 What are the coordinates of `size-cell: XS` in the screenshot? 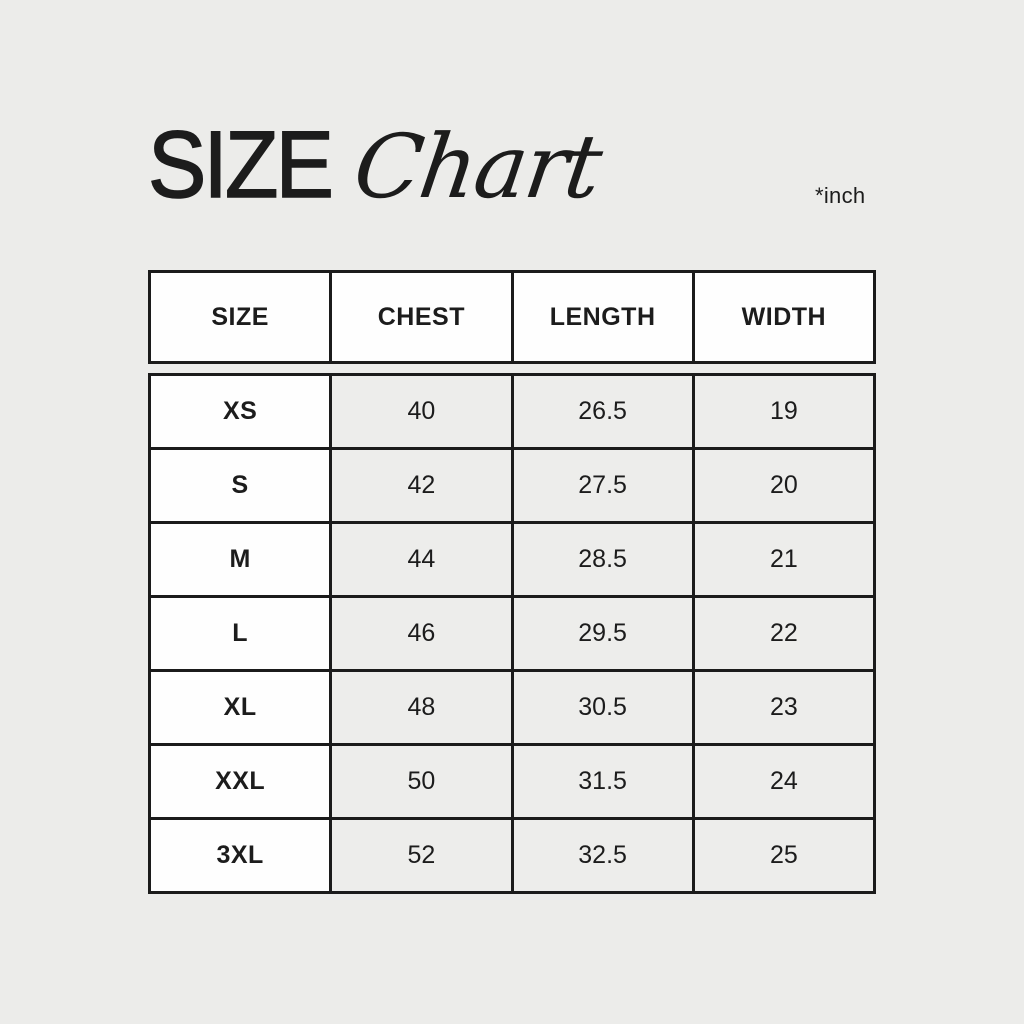 It's located at (240, 411).